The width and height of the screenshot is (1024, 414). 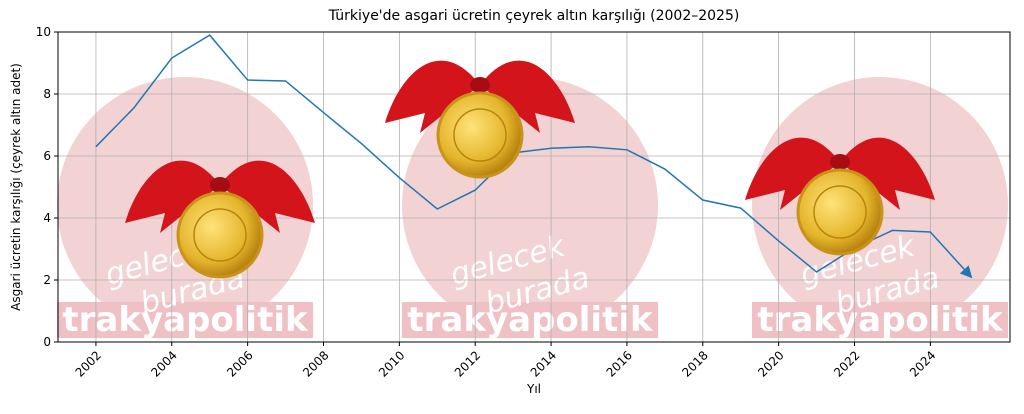 I want to click on y-tick-label: 8, so click(x=47, y=94).